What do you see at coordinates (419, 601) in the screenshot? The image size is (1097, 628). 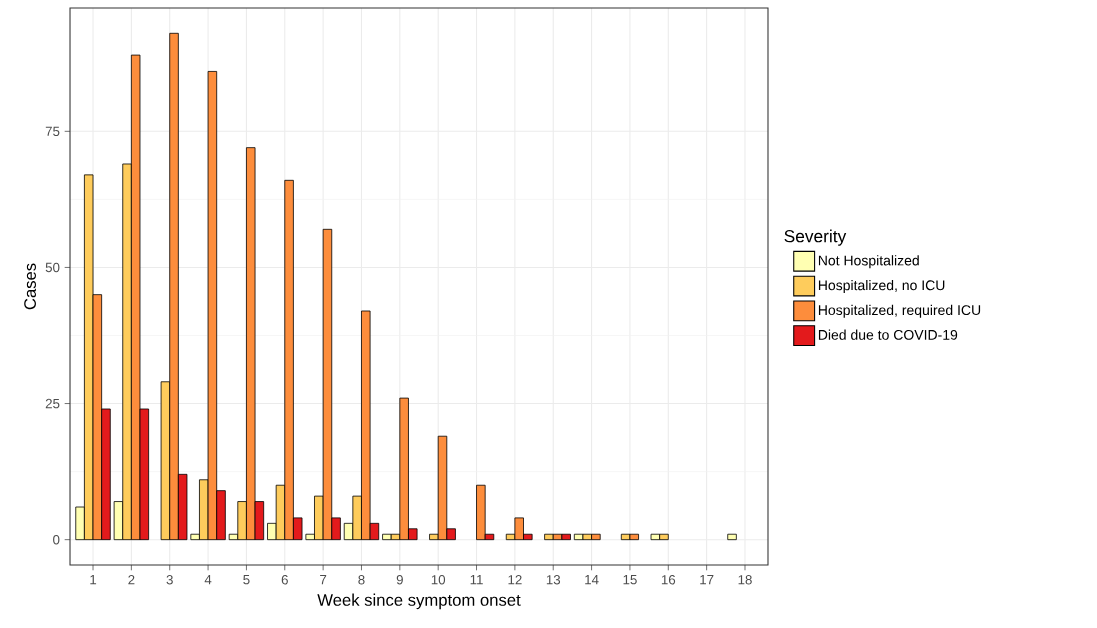 I see `x-axis-title: Week since symptom onset` at bounding box center [419, 601].